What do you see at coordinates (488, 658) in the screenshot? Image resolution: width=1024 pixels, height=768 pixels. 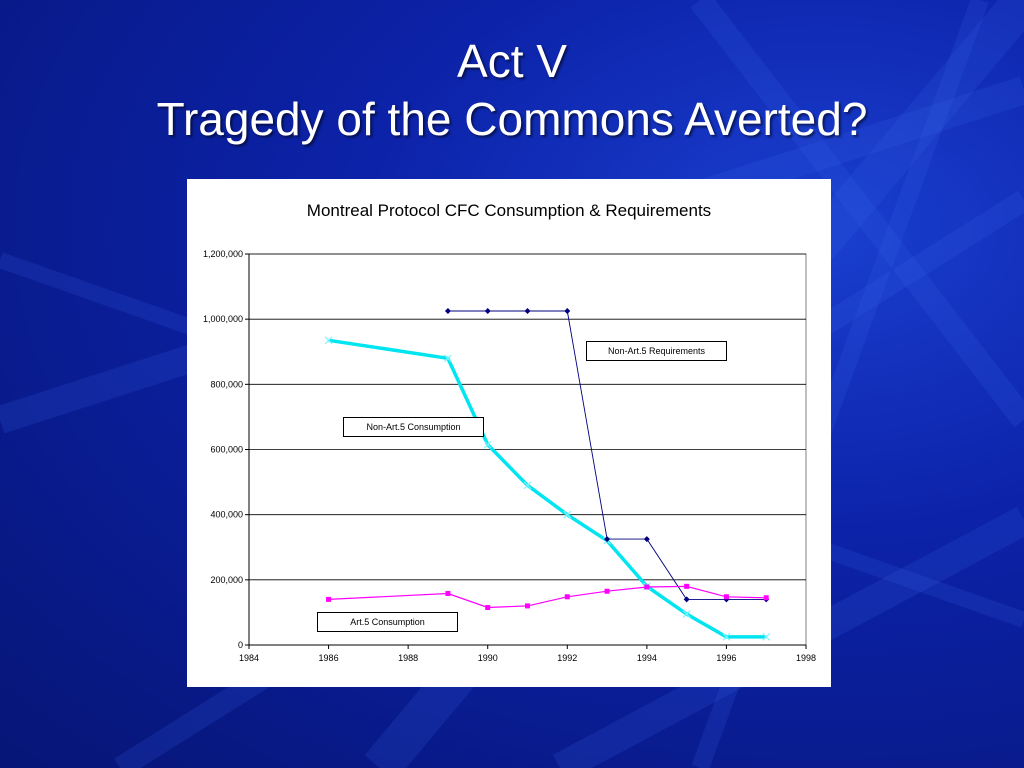 I see `x-tick-label: 1990` at bounding box center [488, 658].